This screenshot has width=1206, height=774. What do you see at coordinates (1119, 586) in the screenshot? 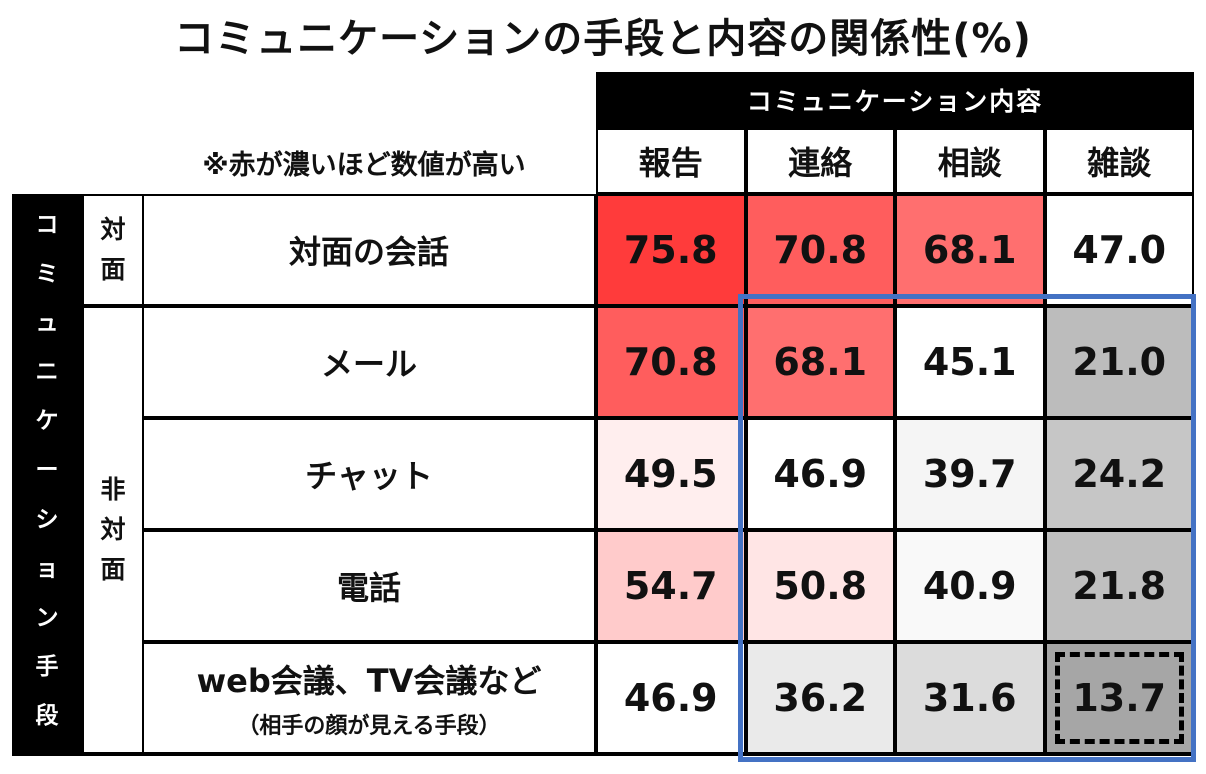
I see `heatmap-cell: 21.8` at bounding box center [1119, 586].